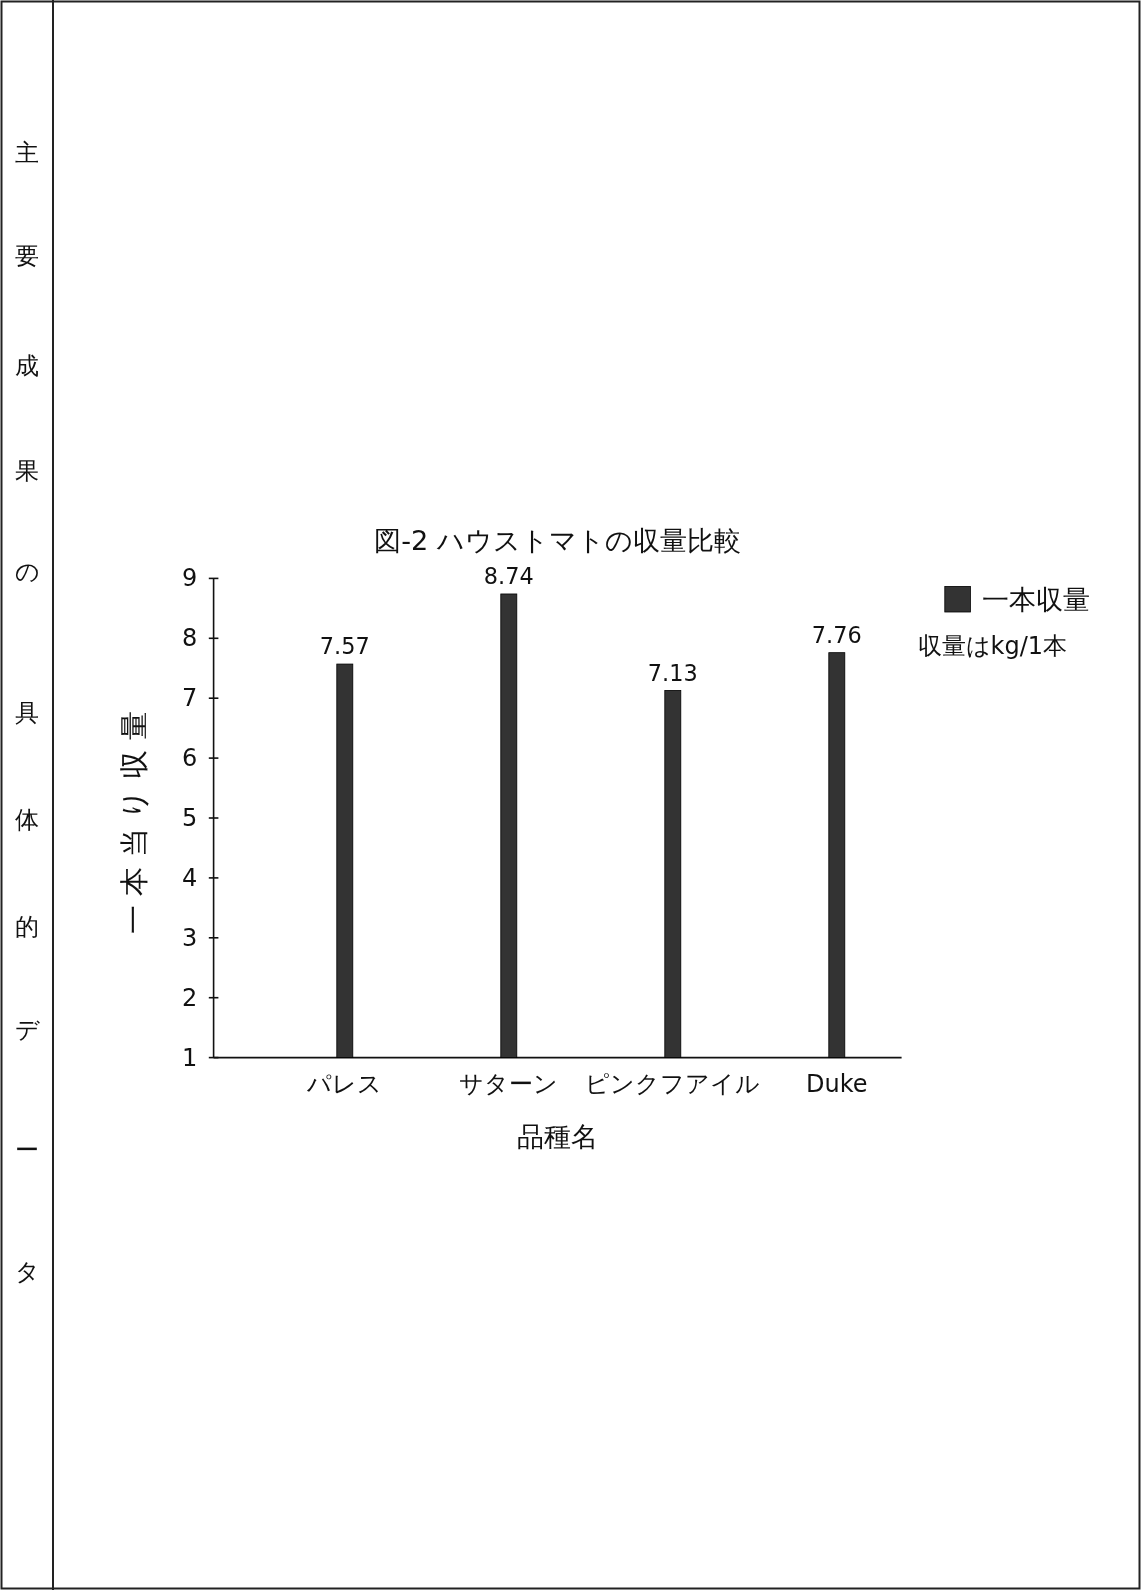 The height and width of the screenshot is (1590, 1141). Describe the element at coordinates (189, 578) in the screenshot. I see `y-tick-label: 9` at that location.